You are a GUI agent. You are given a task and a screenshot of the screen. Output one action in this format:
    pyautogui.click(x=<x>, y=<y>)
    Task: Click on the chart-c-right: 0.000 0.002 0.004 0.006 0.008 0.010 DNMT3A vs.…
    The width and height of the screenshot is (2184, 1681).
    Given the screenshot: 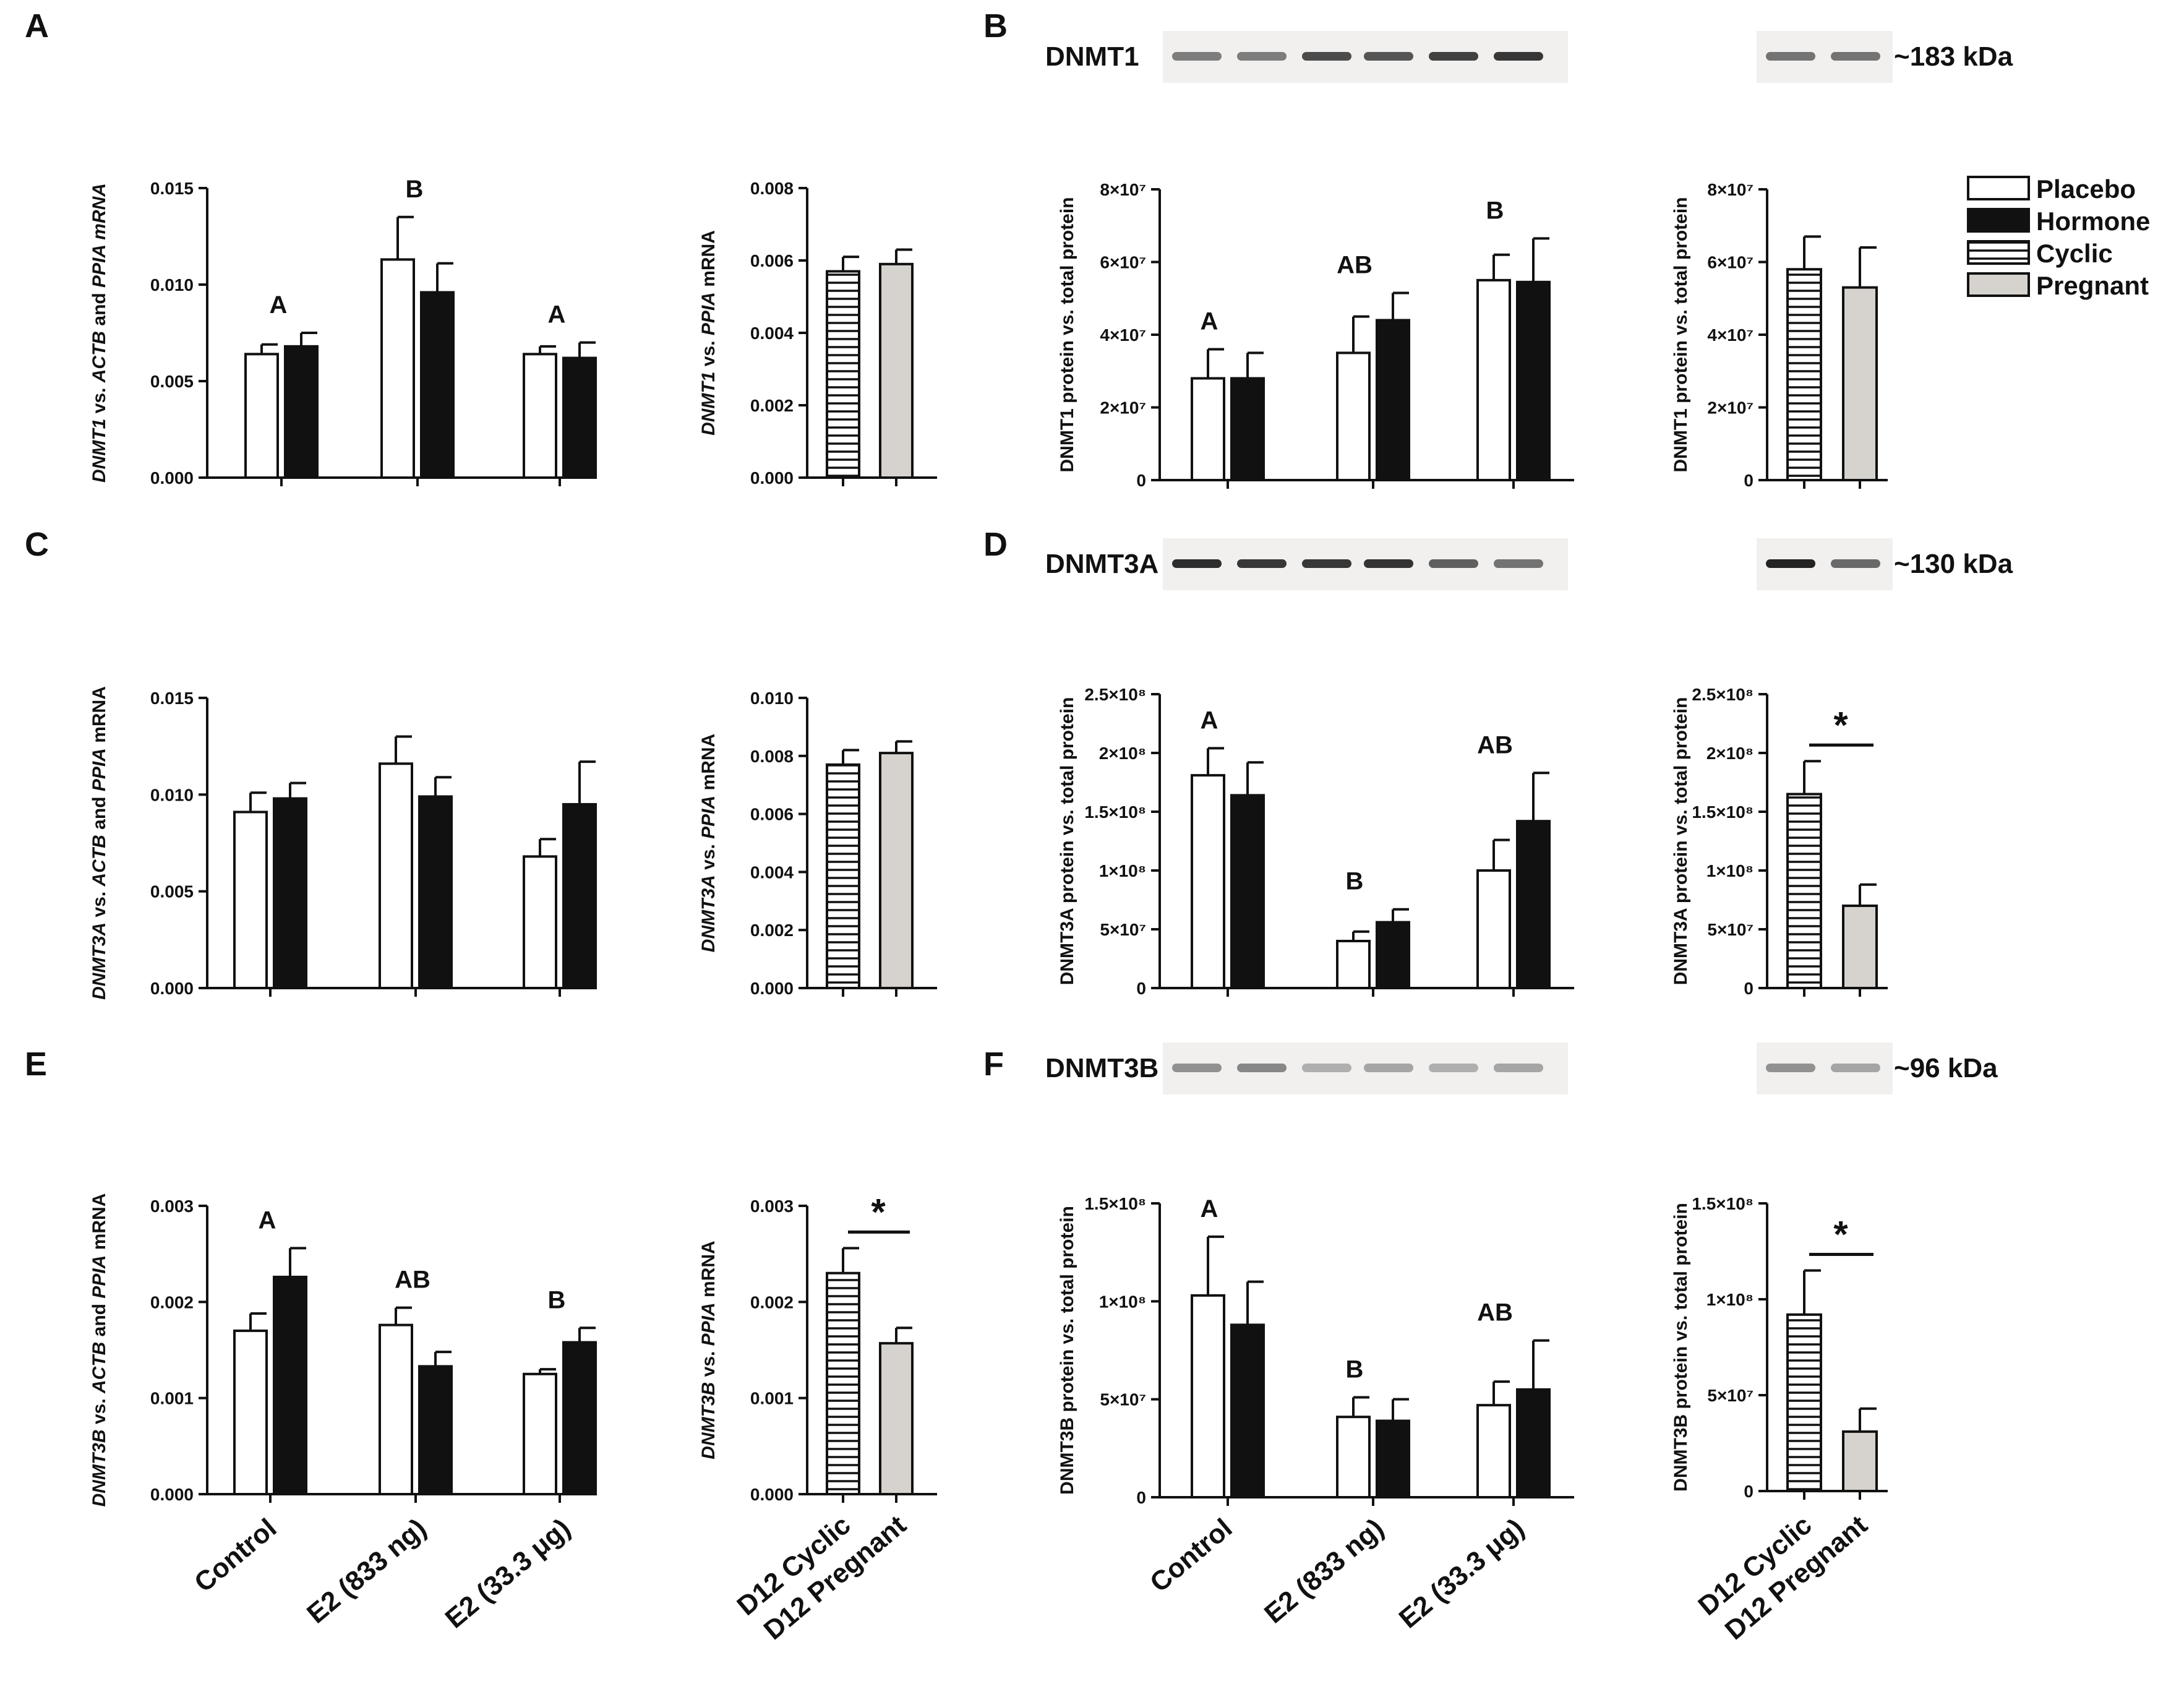 What is the action you would take?
    pyautogui.click(x=817, y=843)
    